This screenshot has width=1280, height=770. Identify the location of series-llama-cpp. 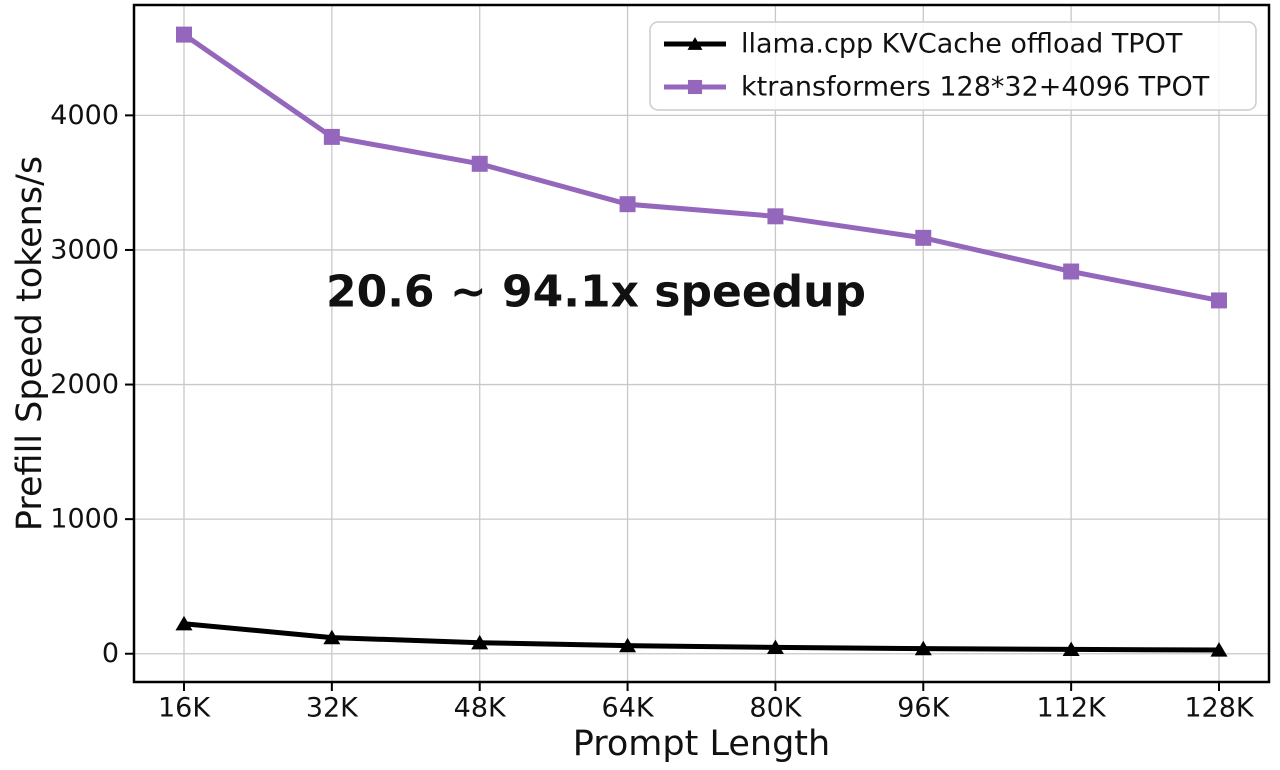
(701, 636).